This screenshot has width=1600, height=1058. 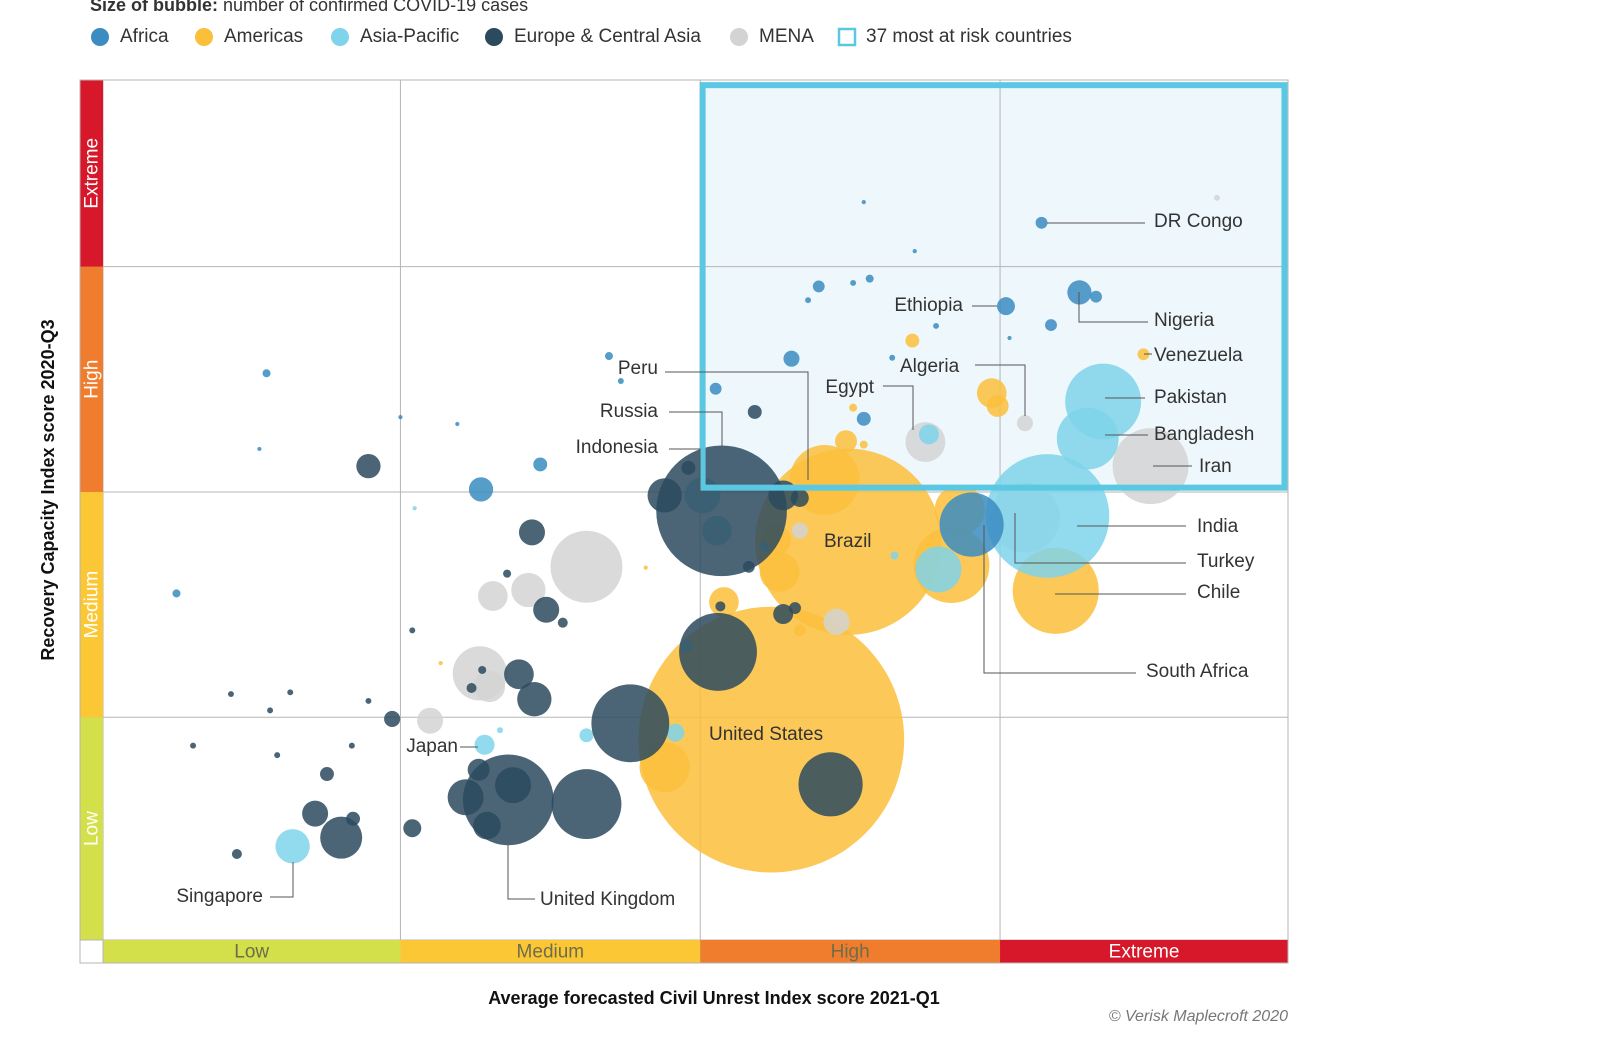 What do you see at coordinates (1198, 355) in the screenshot?
I see `country-label: Venezuela` at bounding box center [1198, 355].